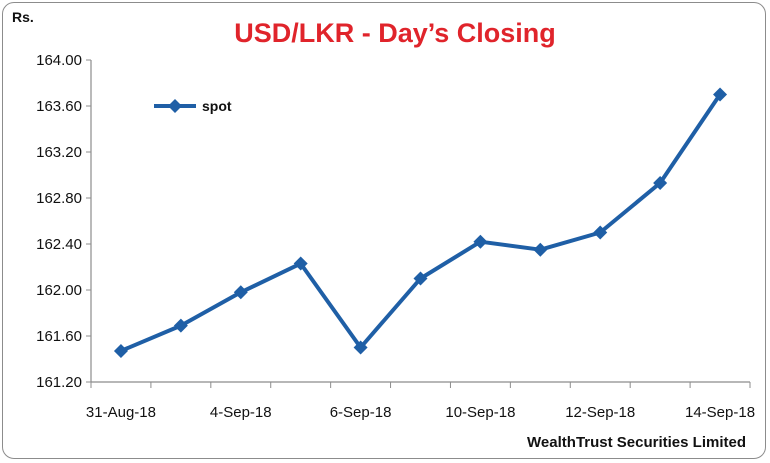 This screenshot has height=463, width=770. I want to click on x-tick-label: 6-Sep-18, so click(361, 412).